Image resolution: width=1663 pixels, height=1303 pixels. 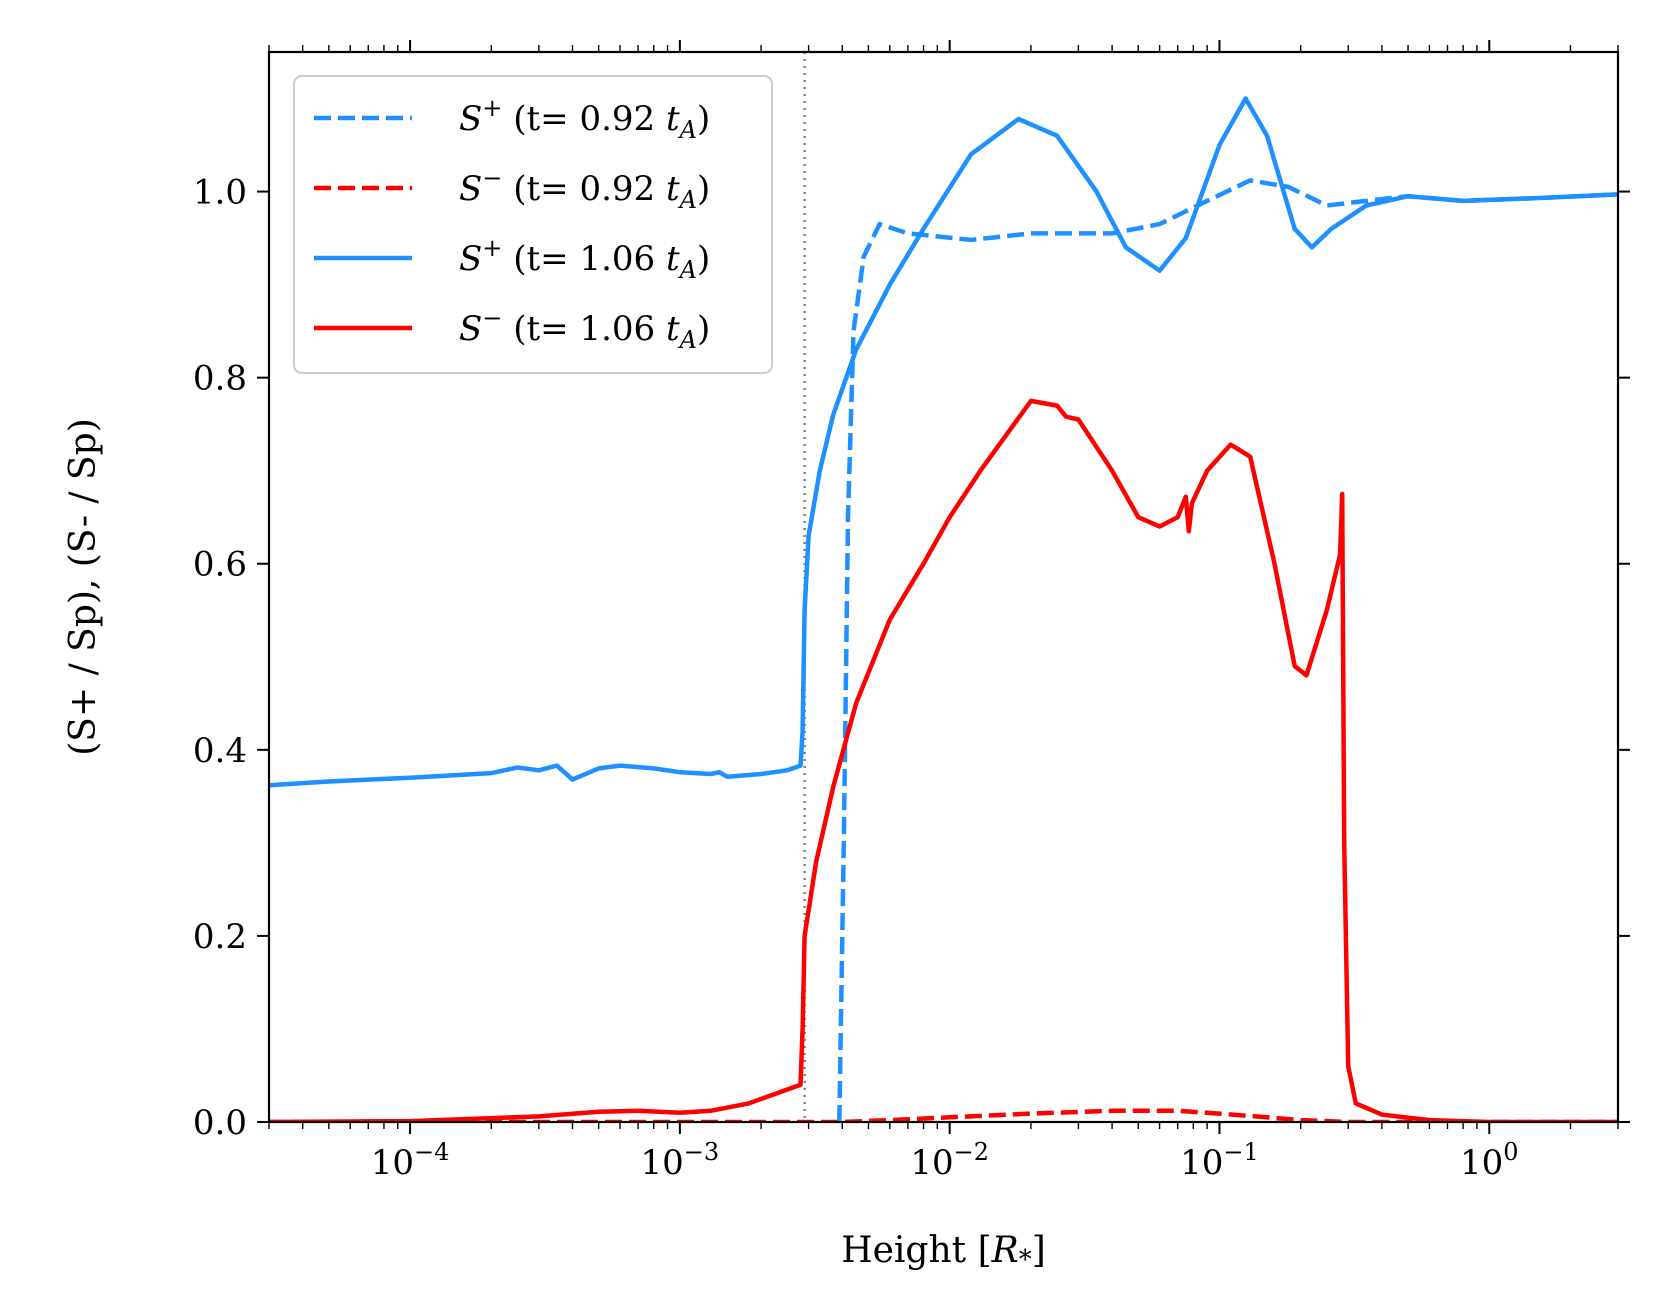 What do you see at coordinates (584, 189) in the screenshot?
I see `legend-label-2: S− (t= 0.92 tA)` at bounding box center [584, 189].